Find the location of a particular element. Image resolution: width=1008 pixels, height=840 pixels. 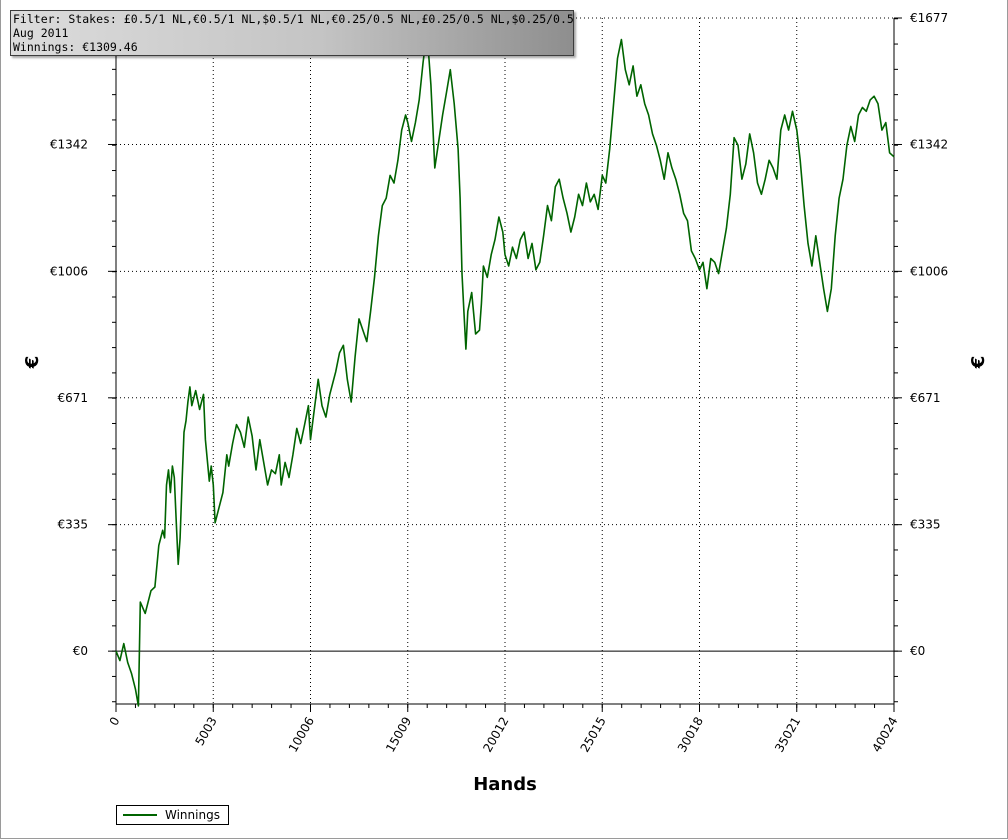

x-tick-label: 5003 is located at coordinates (205, 731).